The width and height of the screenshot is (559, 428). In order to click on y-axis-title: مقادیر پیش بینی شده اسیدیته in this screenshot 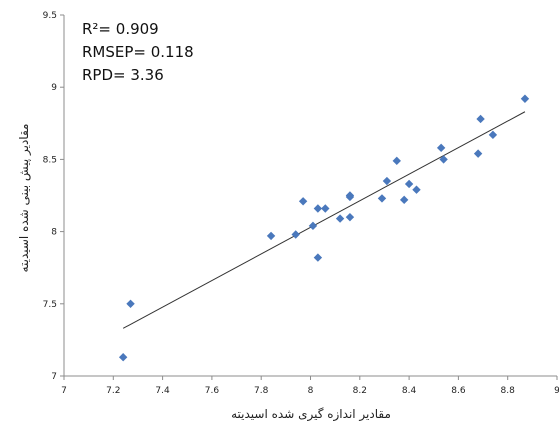, I will do `click(24, 198)`.